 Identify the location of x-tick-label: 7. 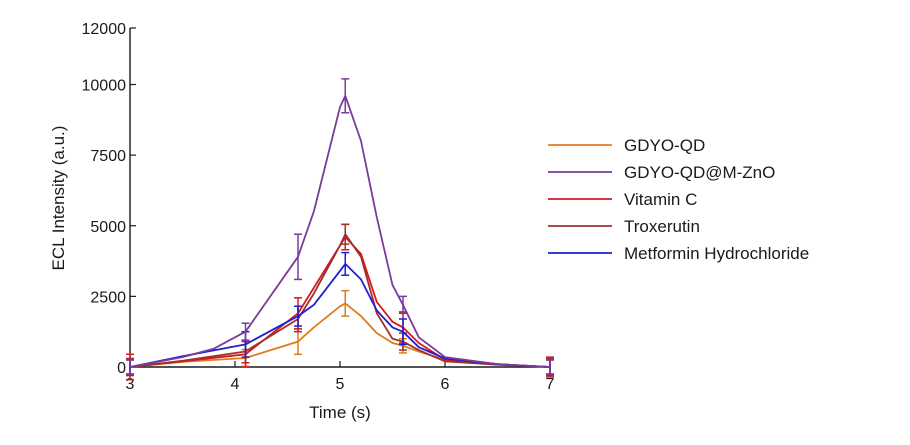
(550, 384).